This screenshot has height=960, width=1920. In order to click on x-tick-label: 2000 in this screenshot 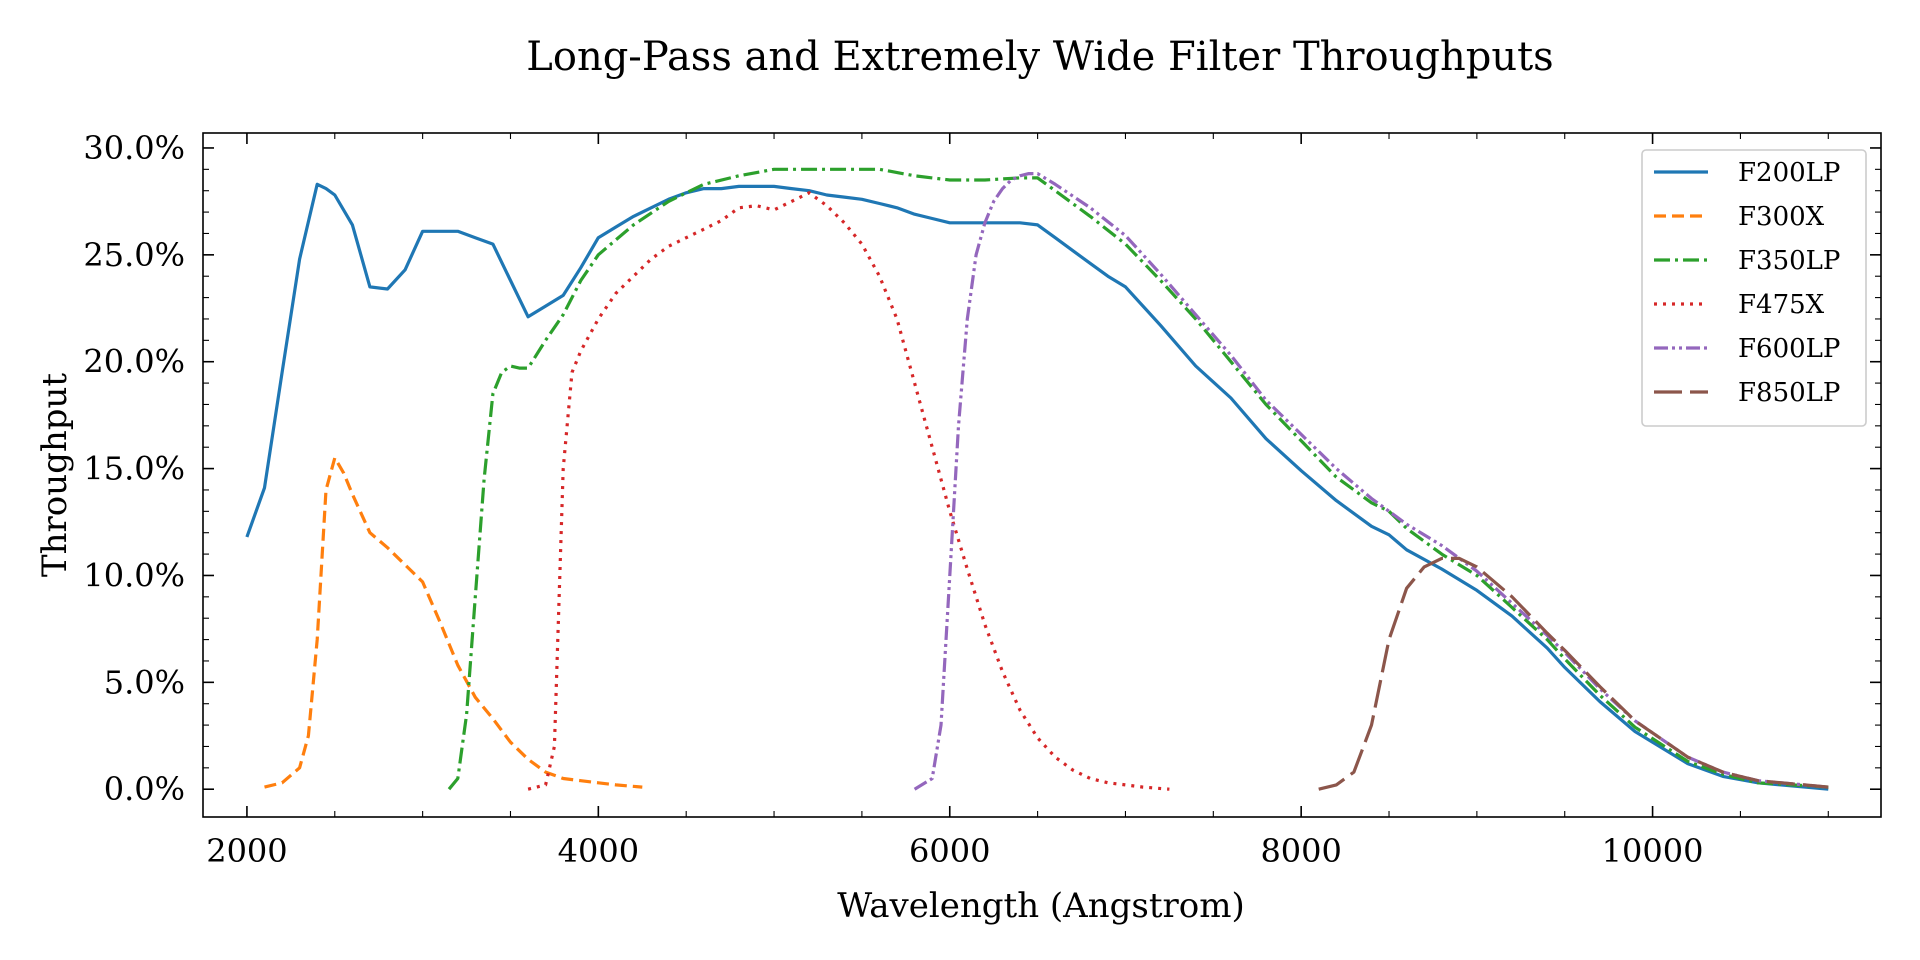, I will do `click(246, 851)`.